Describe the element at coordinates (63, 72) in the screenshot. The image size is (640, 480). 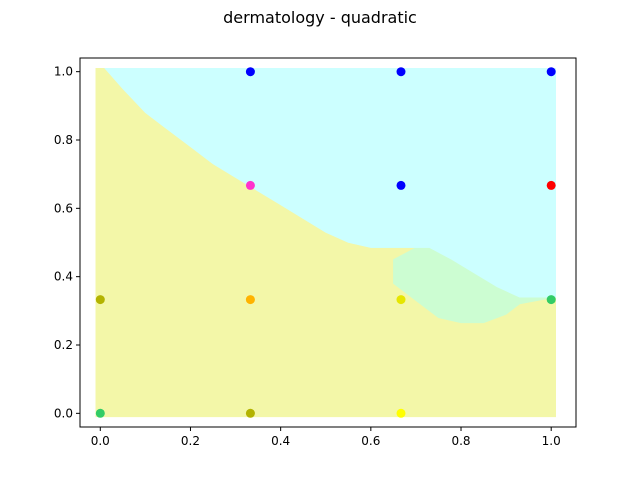
I see `y-tick-label: 1.0` at that location.